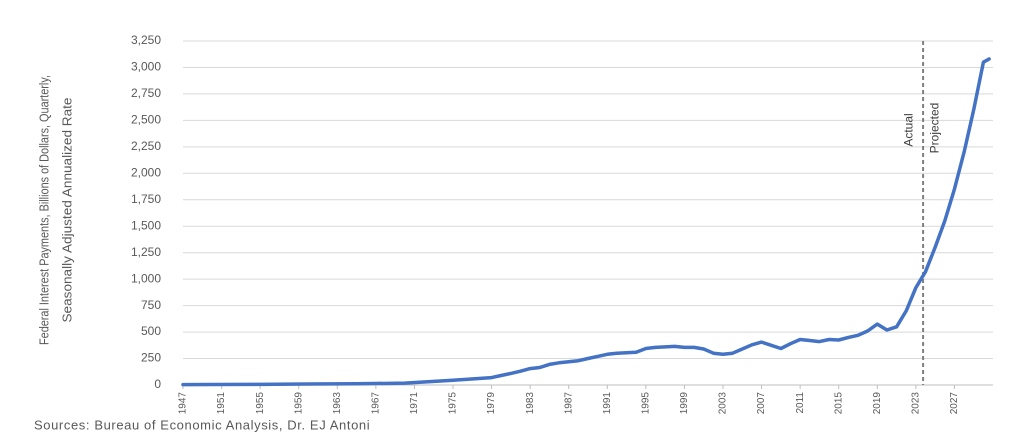 The height and width of the screenshot is (448, 1024). Describe the element at coordinates (146, 252) in the screenshot. I see `y-tick-label: 1,250` at that location.